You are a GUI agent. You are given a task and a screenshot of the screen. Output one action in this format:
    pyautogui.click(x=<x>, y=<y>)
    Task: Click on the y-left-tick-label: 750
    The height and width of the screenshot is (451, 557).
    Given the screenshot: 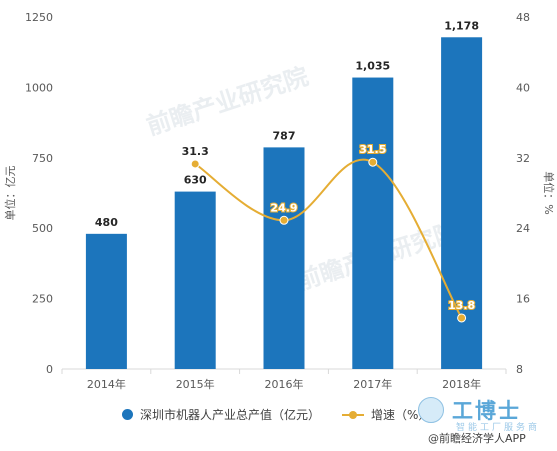 What is the action you would take?
    pyautogui.click(x=42, y=158)
    